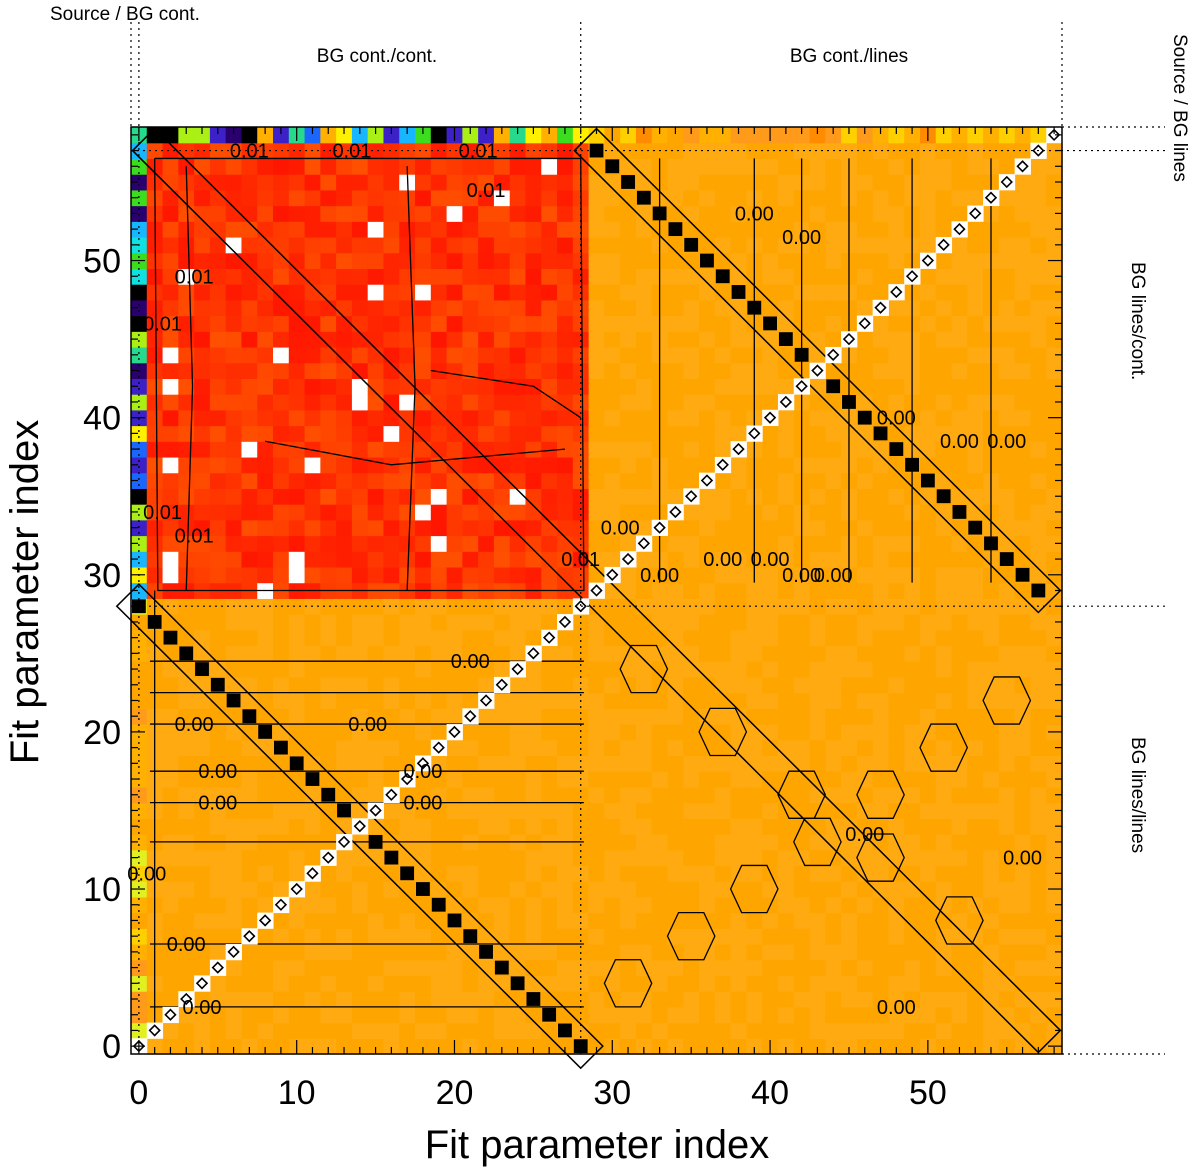 The height and width of the screenshot is (1175, 1200). What do you see at coordinates (162, 513) in the screenshot?
I see `contour-label: 0.01` at bounding box center [162, 513].